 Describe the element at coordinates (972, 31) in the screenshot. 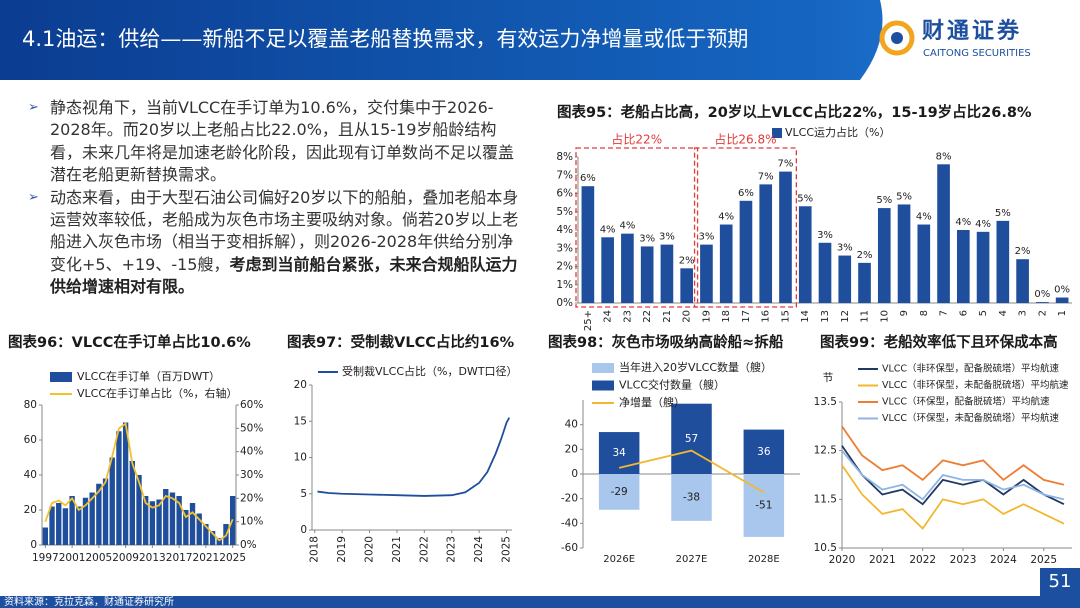

I see `logo-name: 财通证券` at that location.